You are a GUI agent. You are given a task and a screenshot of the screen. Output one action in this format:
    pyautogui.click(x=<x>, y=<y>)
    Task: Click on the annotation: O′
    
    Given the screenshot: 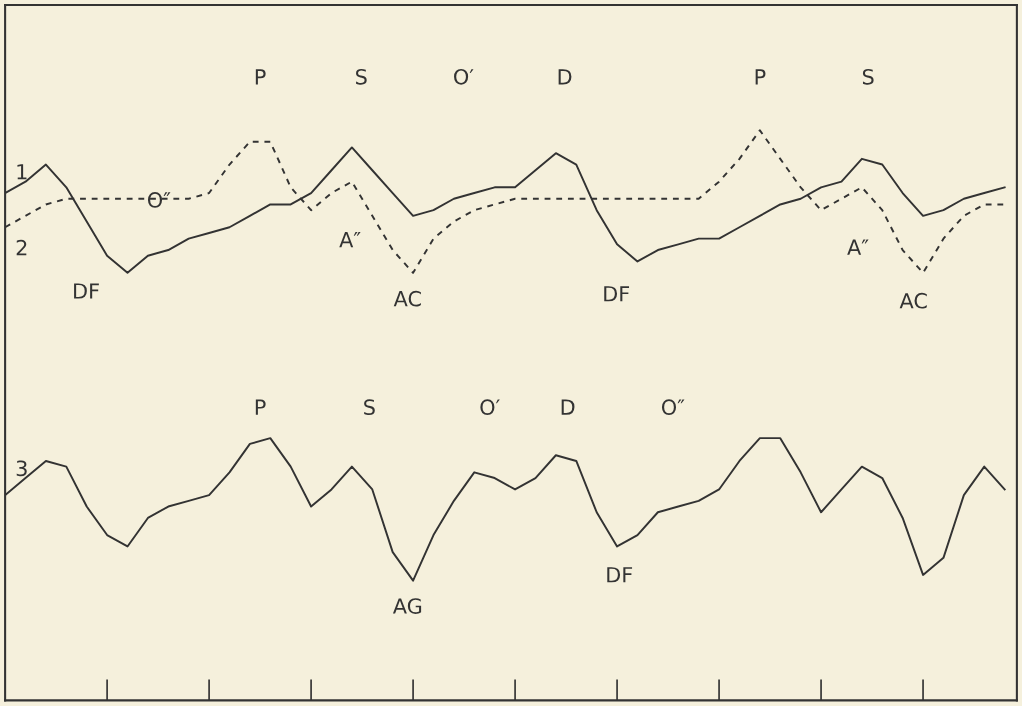 What is the action you would take?
    pyautogui.click(x=490, y=407)
    